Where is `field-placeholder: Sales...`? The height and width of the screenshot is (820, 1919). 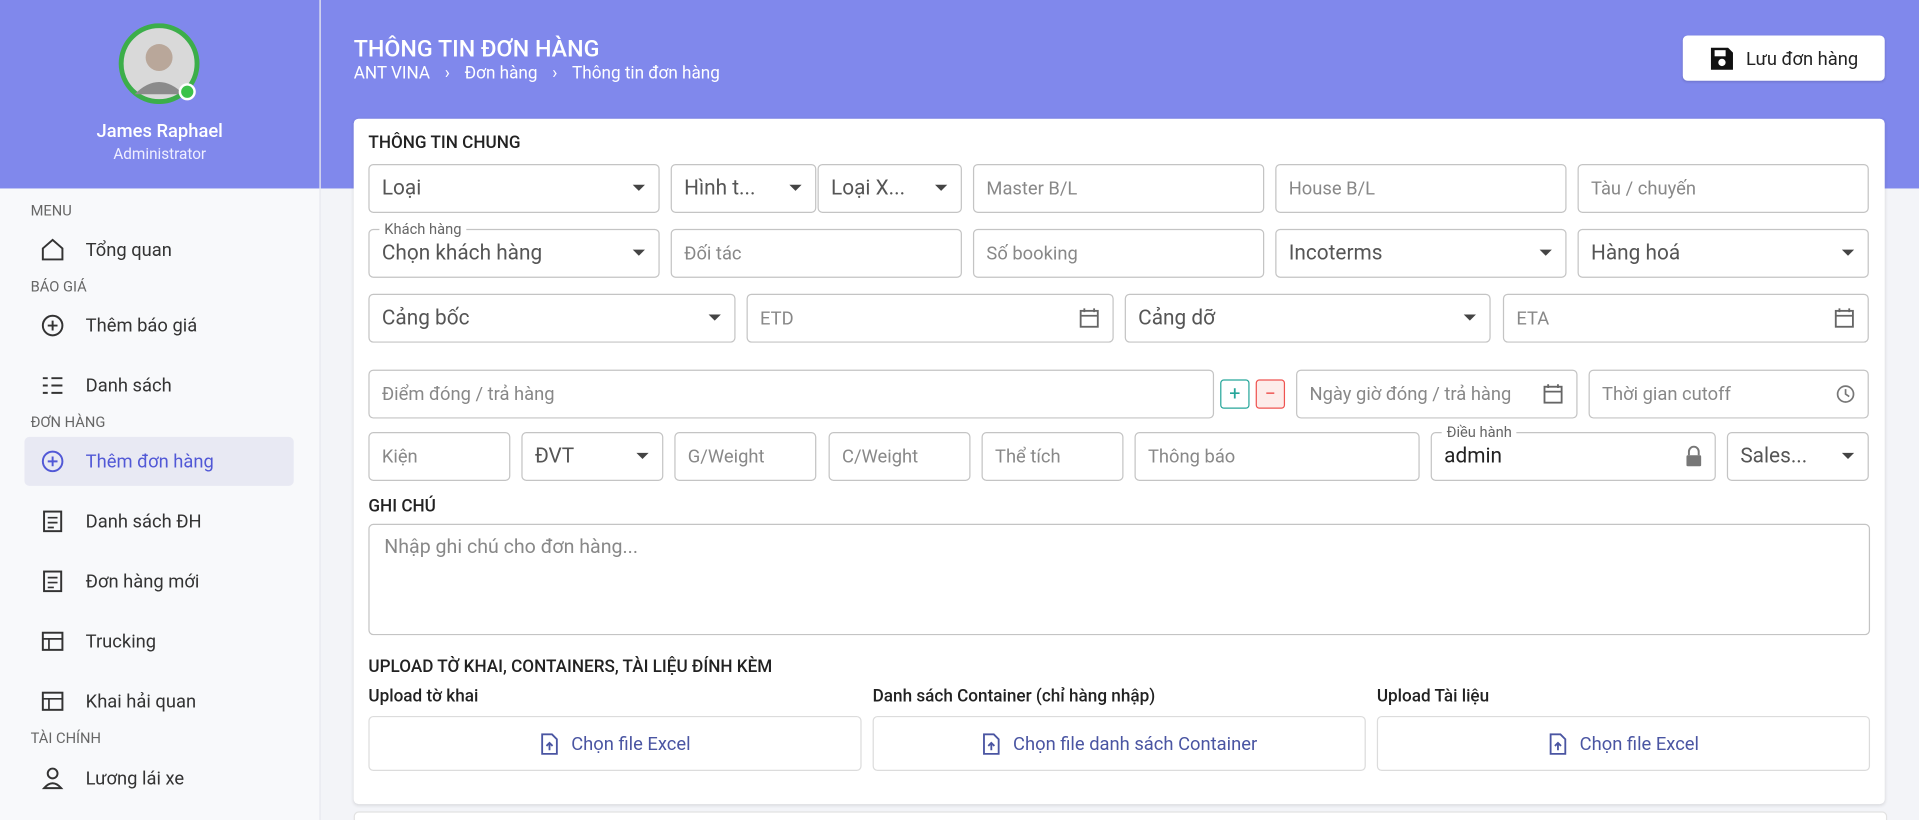
field-placeholder: Sales... is located at coordinates (1774, 456).